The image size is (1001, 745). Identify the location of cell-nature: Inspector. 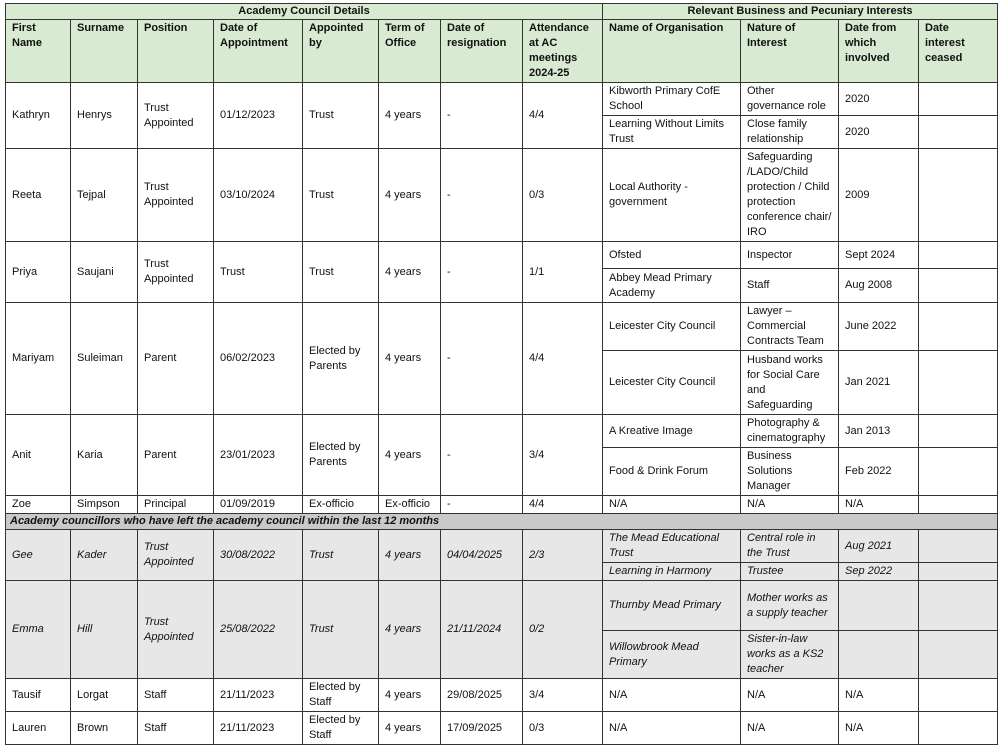
(789, 255).